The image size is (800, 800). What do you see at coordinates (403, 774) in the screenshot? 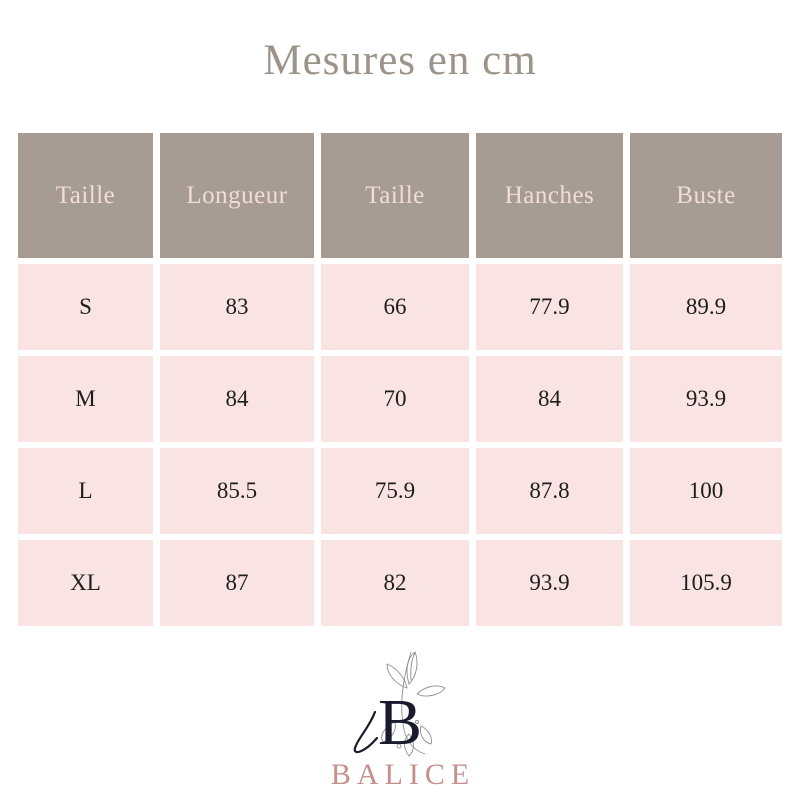
I see `brand-name: BALICE` at bounding box center [403, 774].